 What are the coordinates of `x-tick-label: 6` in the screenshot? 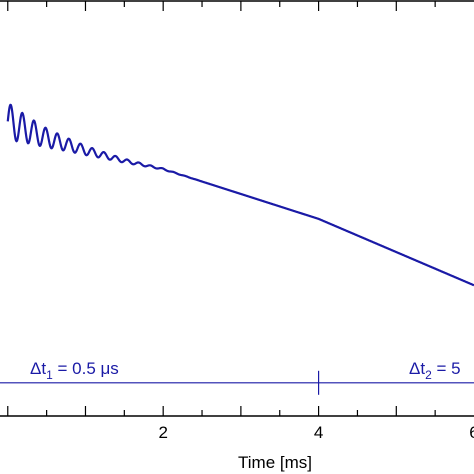 It's located at (471, 432).